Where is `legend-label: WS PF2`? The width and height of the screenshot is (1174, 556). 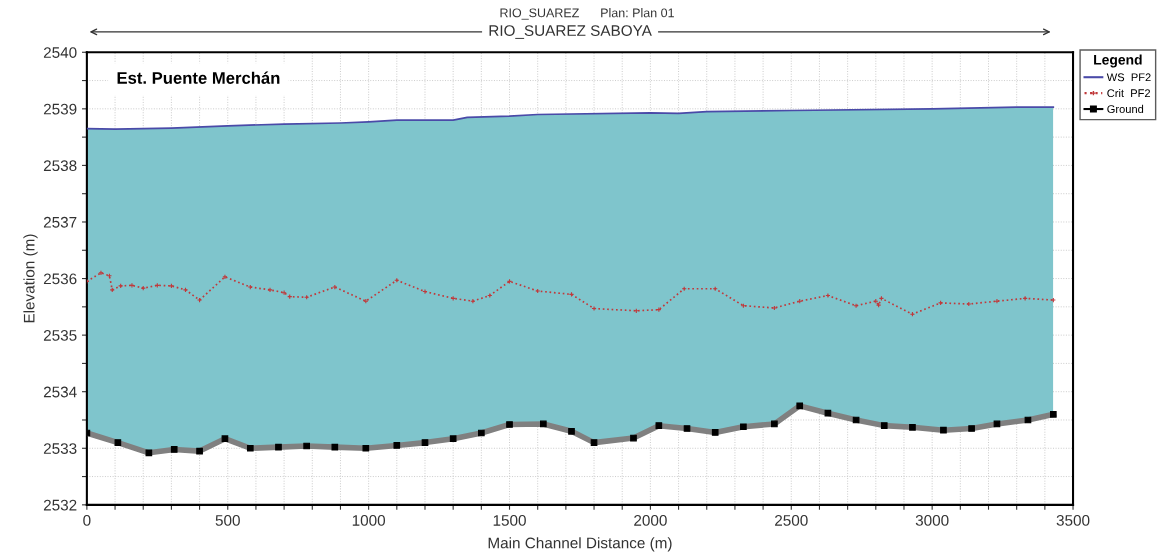 legend-label: WS PF2 is located at coordinates (1128, 77).